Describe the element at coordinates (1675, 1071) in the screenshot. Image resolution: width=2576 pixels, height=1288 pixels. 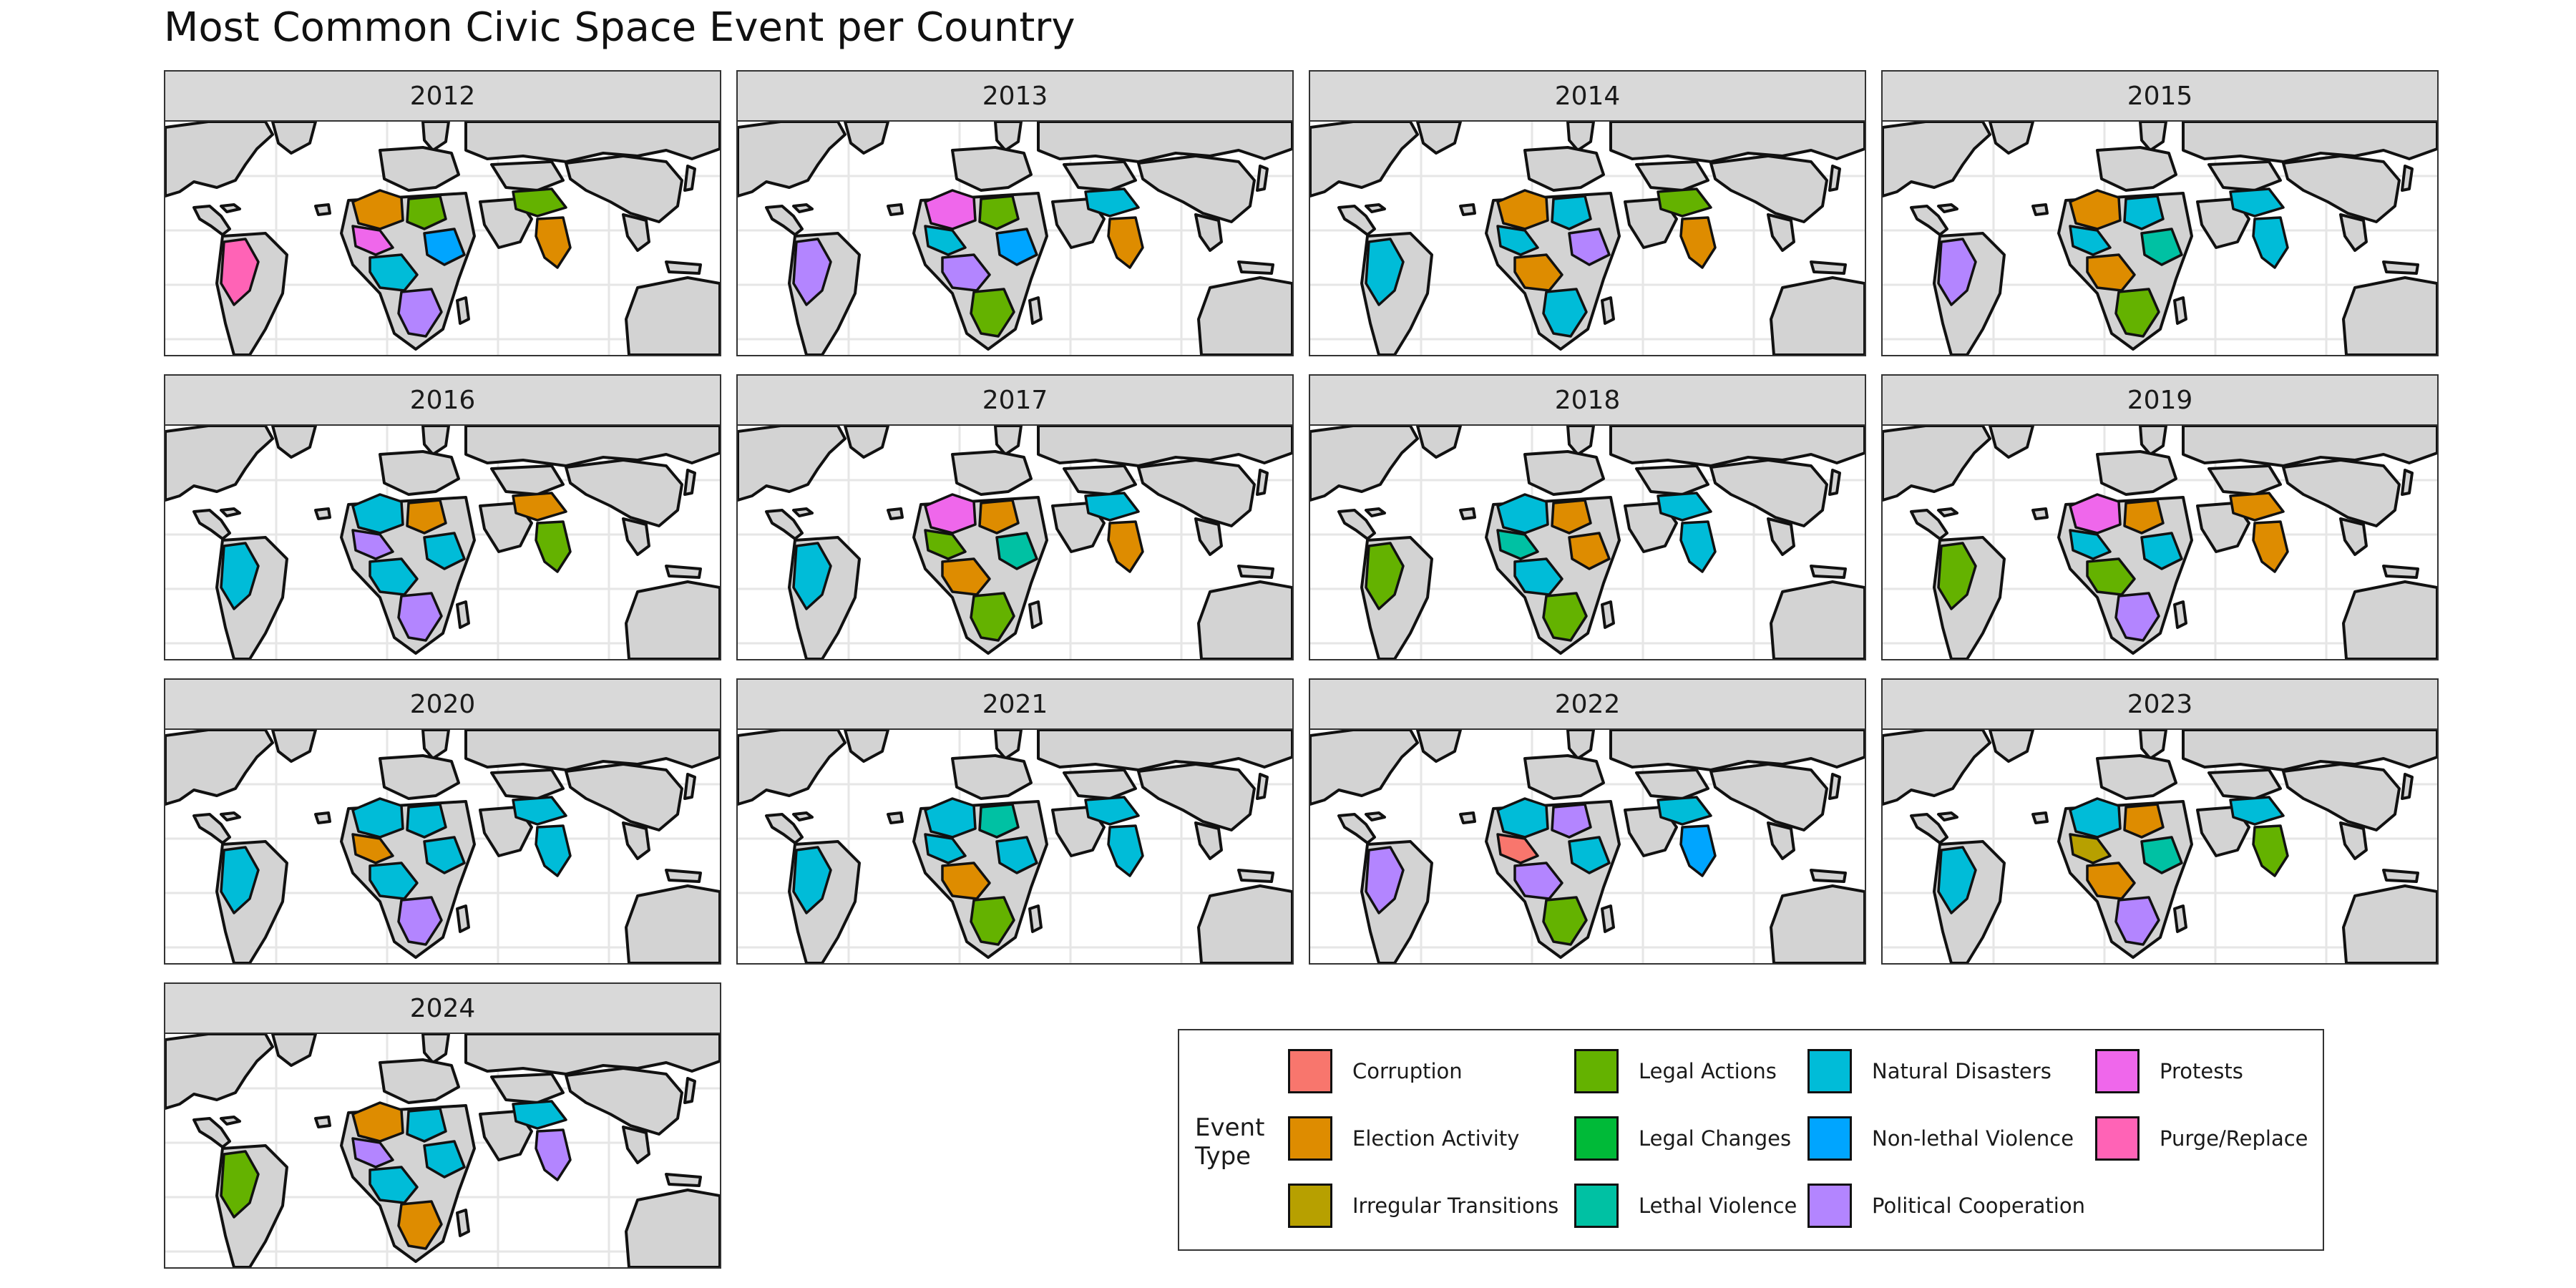
I see `legend-item-legal_actions: Legal Actions` at that location.